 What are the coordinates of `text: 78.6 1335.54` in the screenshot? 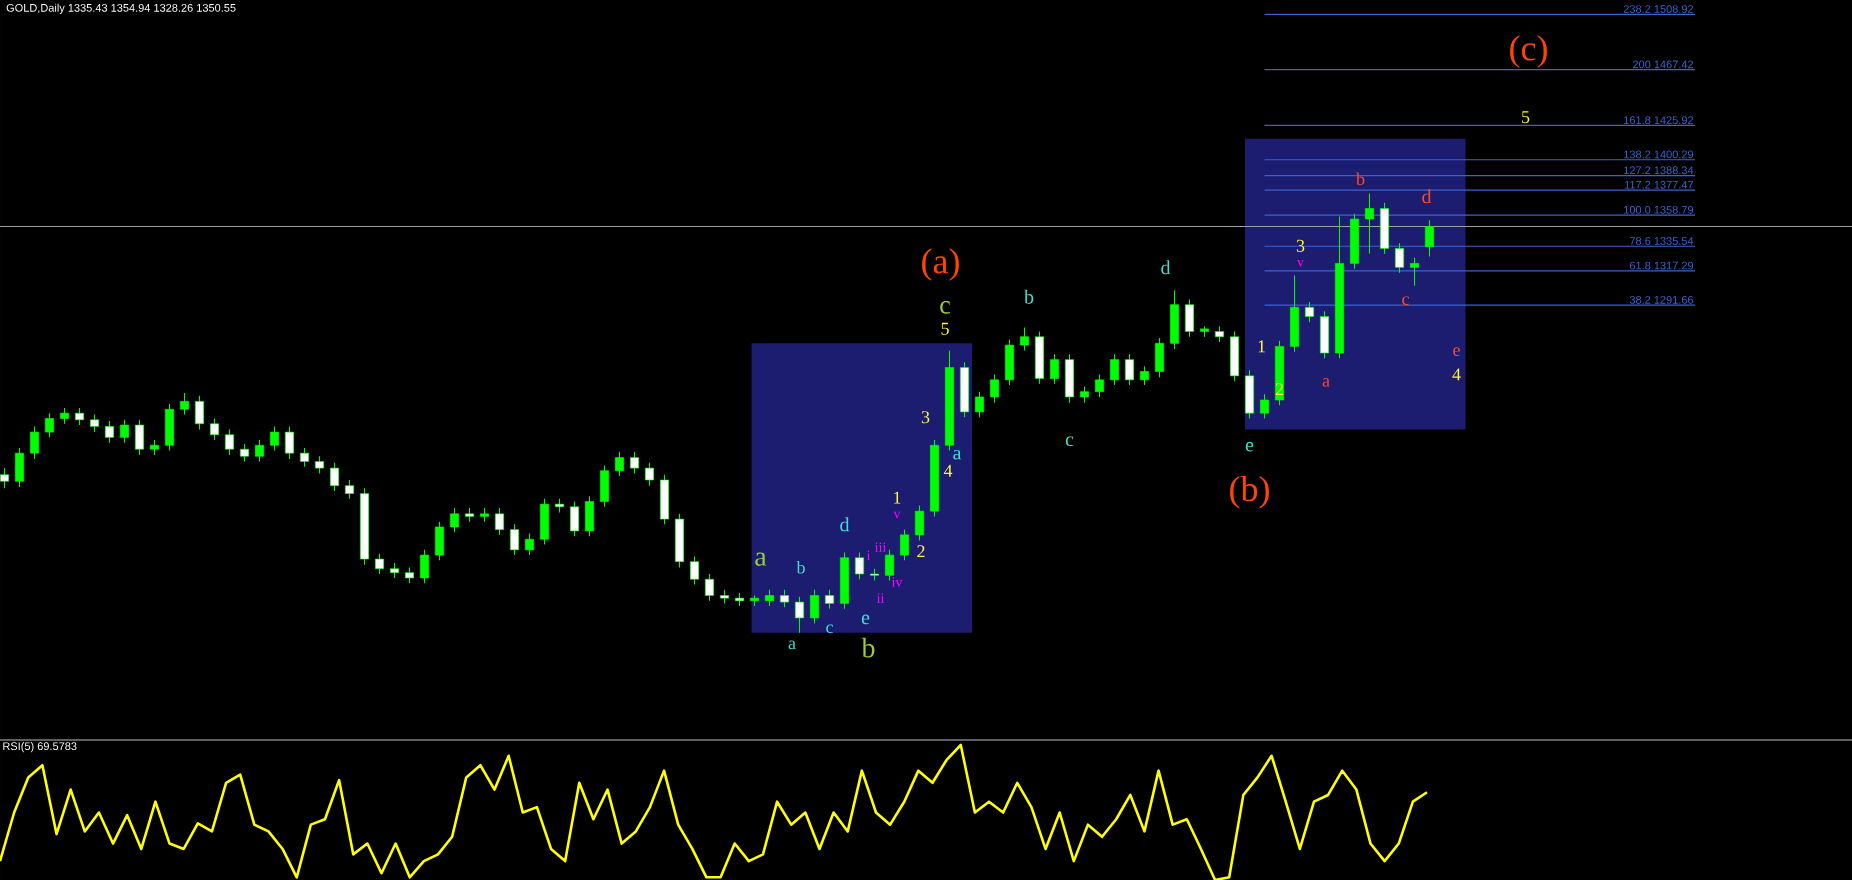 It's located at (1661, 241).